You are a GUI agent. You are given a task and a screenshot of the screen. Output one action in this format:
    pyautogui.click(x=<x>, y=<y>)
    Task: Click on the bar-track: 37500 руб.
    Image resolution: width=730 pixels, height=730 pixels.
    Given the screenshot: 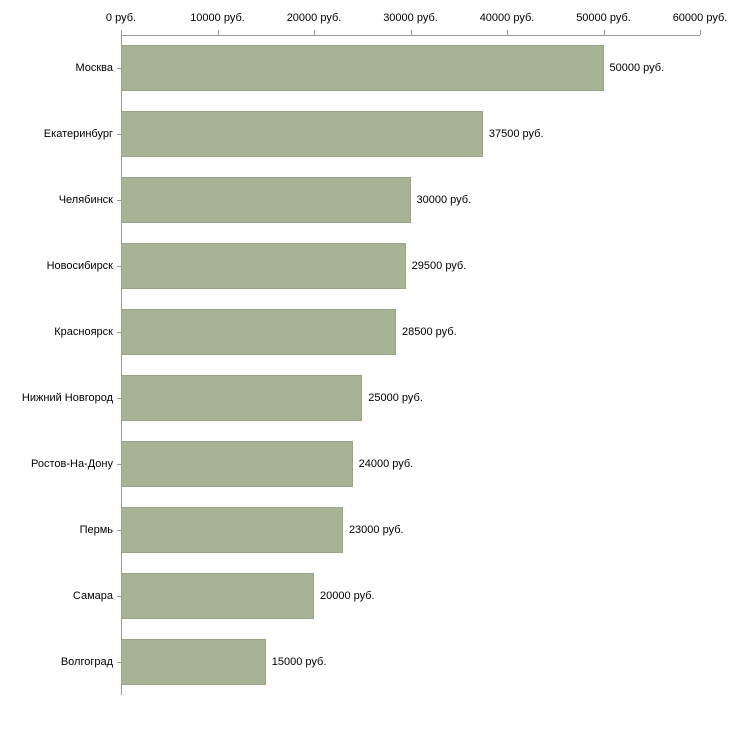 What is the action you would take?
    pyautogui.click(x=410, y=134)
    